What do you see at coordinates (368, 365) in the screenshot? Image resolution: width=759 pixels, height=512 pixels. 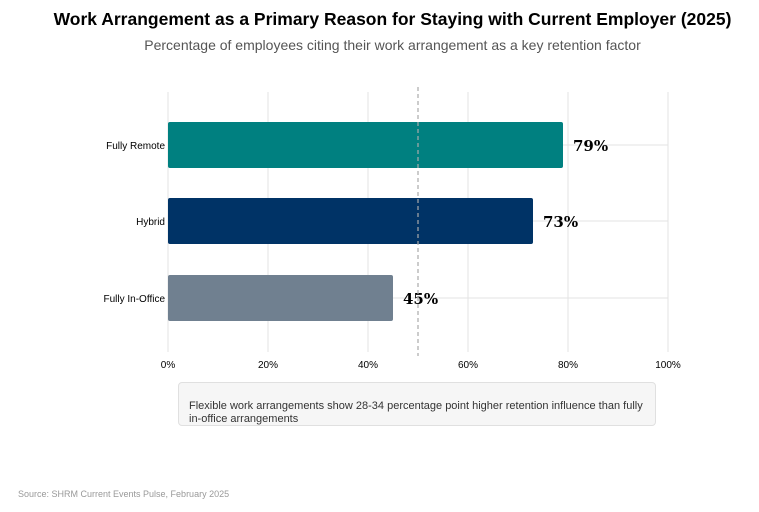 I see `x-tick-label: 40%` at bounding box center [368, 365].